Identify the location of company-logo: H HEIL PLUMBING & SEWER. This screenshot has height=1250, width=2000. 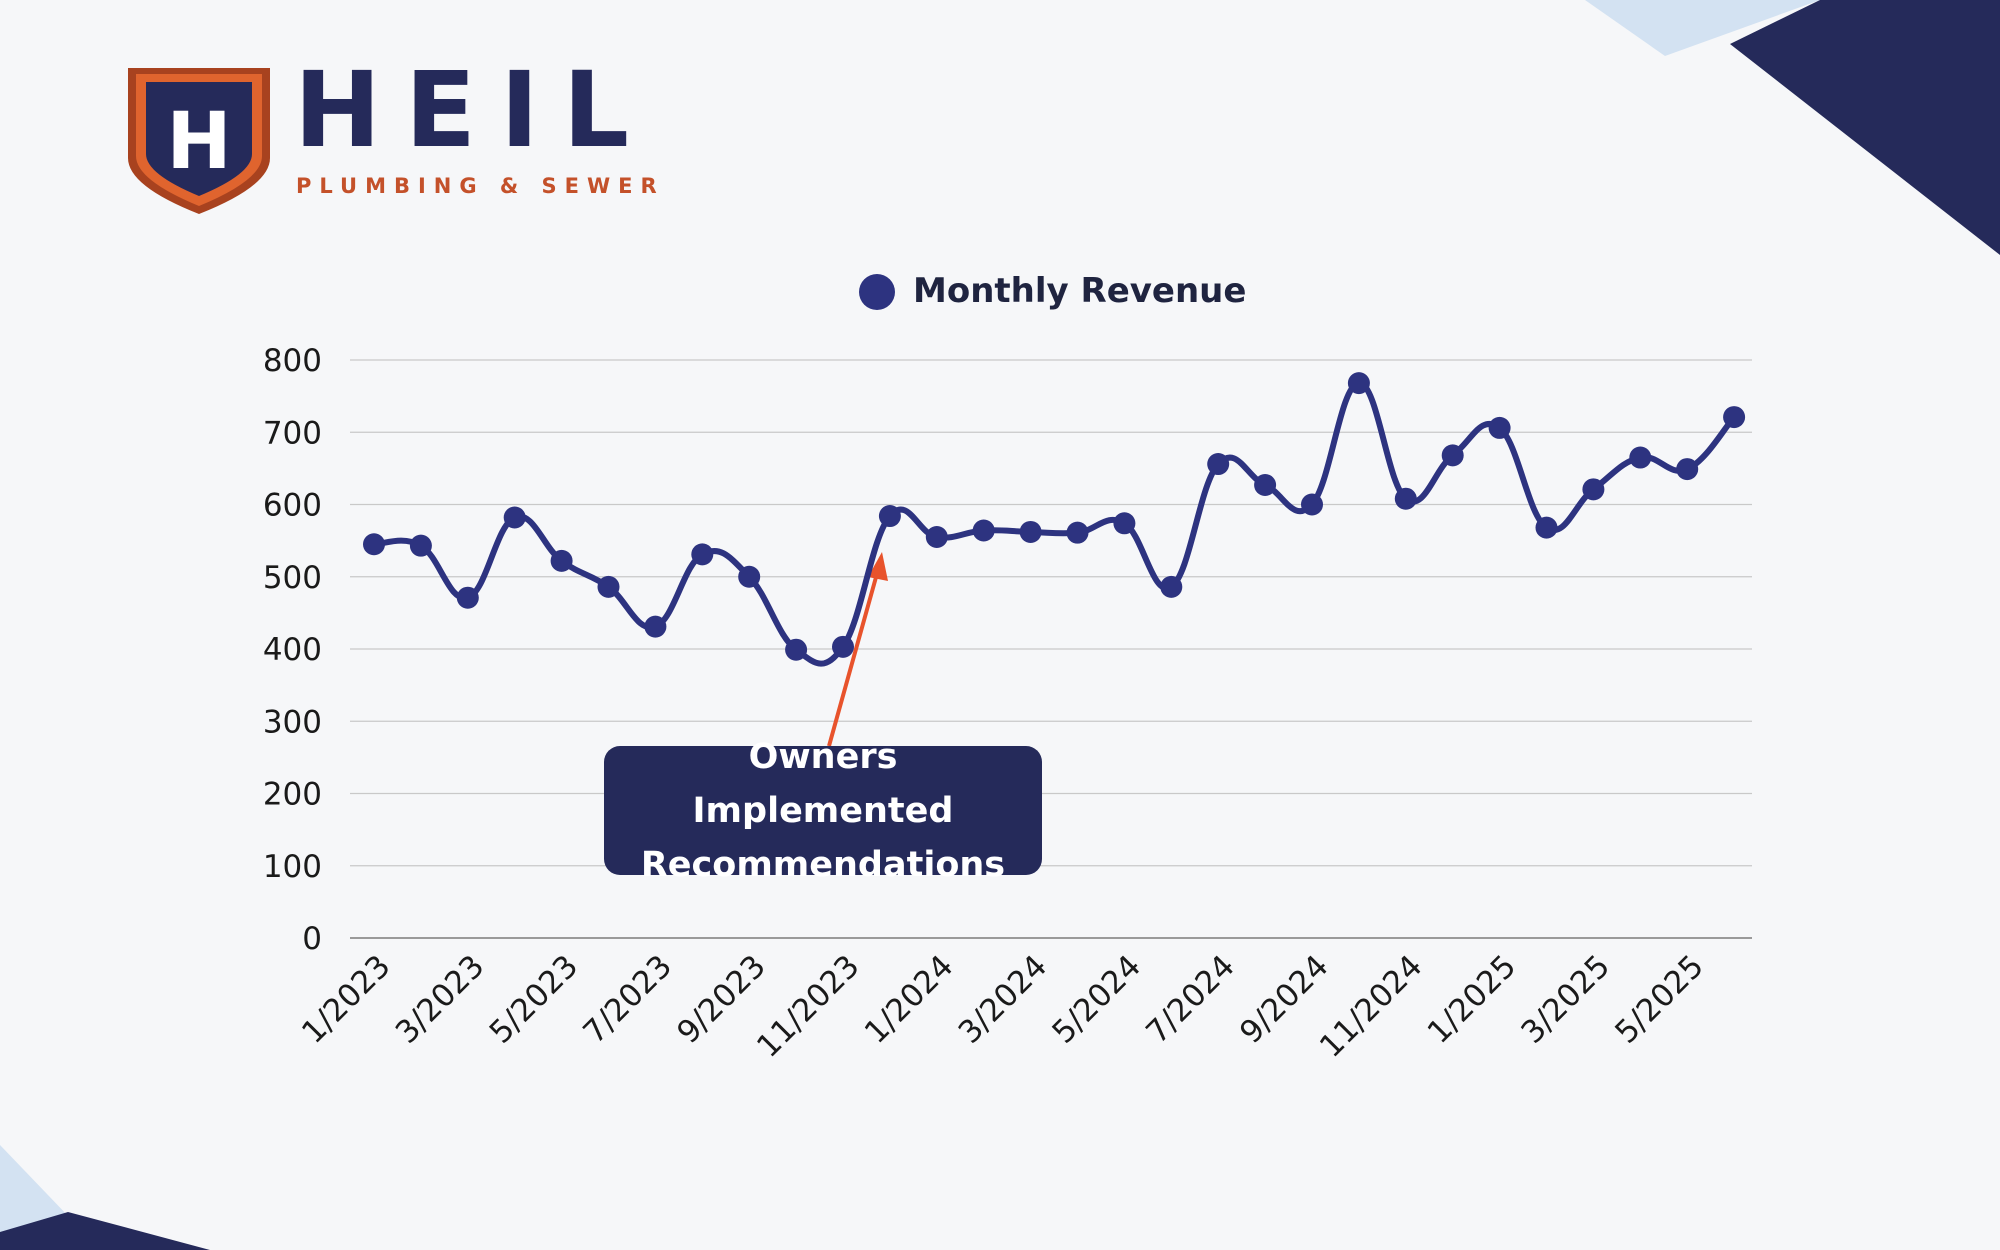
(396, 141).